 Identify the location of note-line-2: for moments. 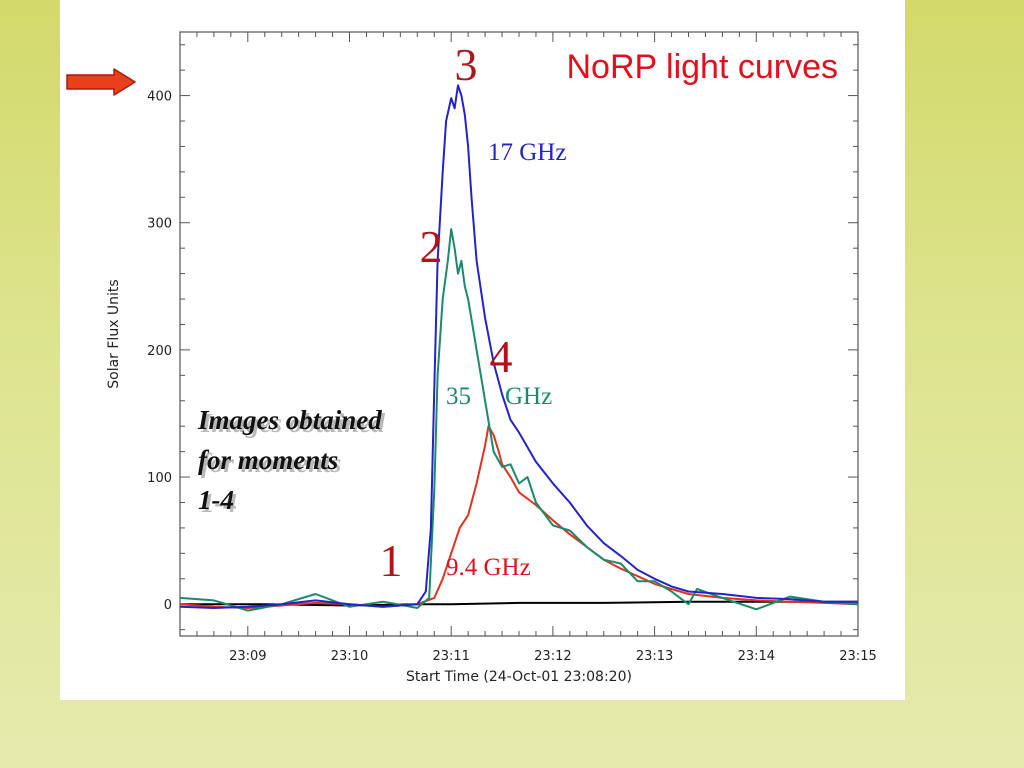
(268, 460).